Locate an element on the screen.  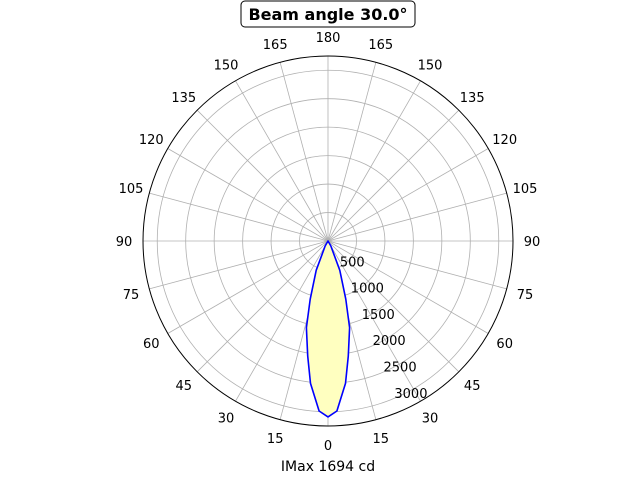
series is located at coordinates (328, 329).